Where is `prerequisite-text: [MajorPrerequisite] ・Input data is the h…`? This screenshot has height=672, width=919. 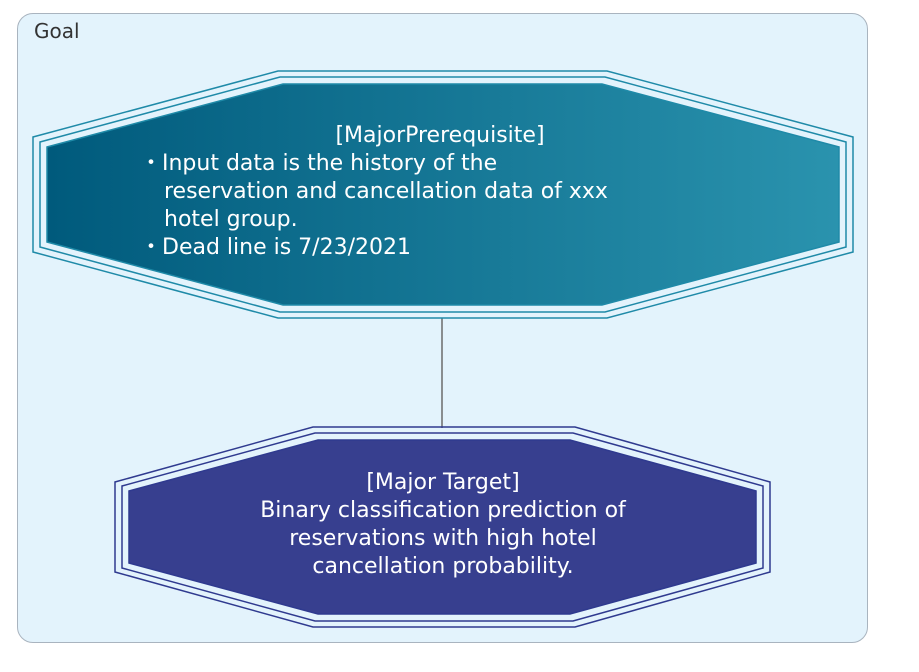
prerequisite-text: [MajorPrerequisite] ・Input data is the h… is located at coordinates (440, 192).